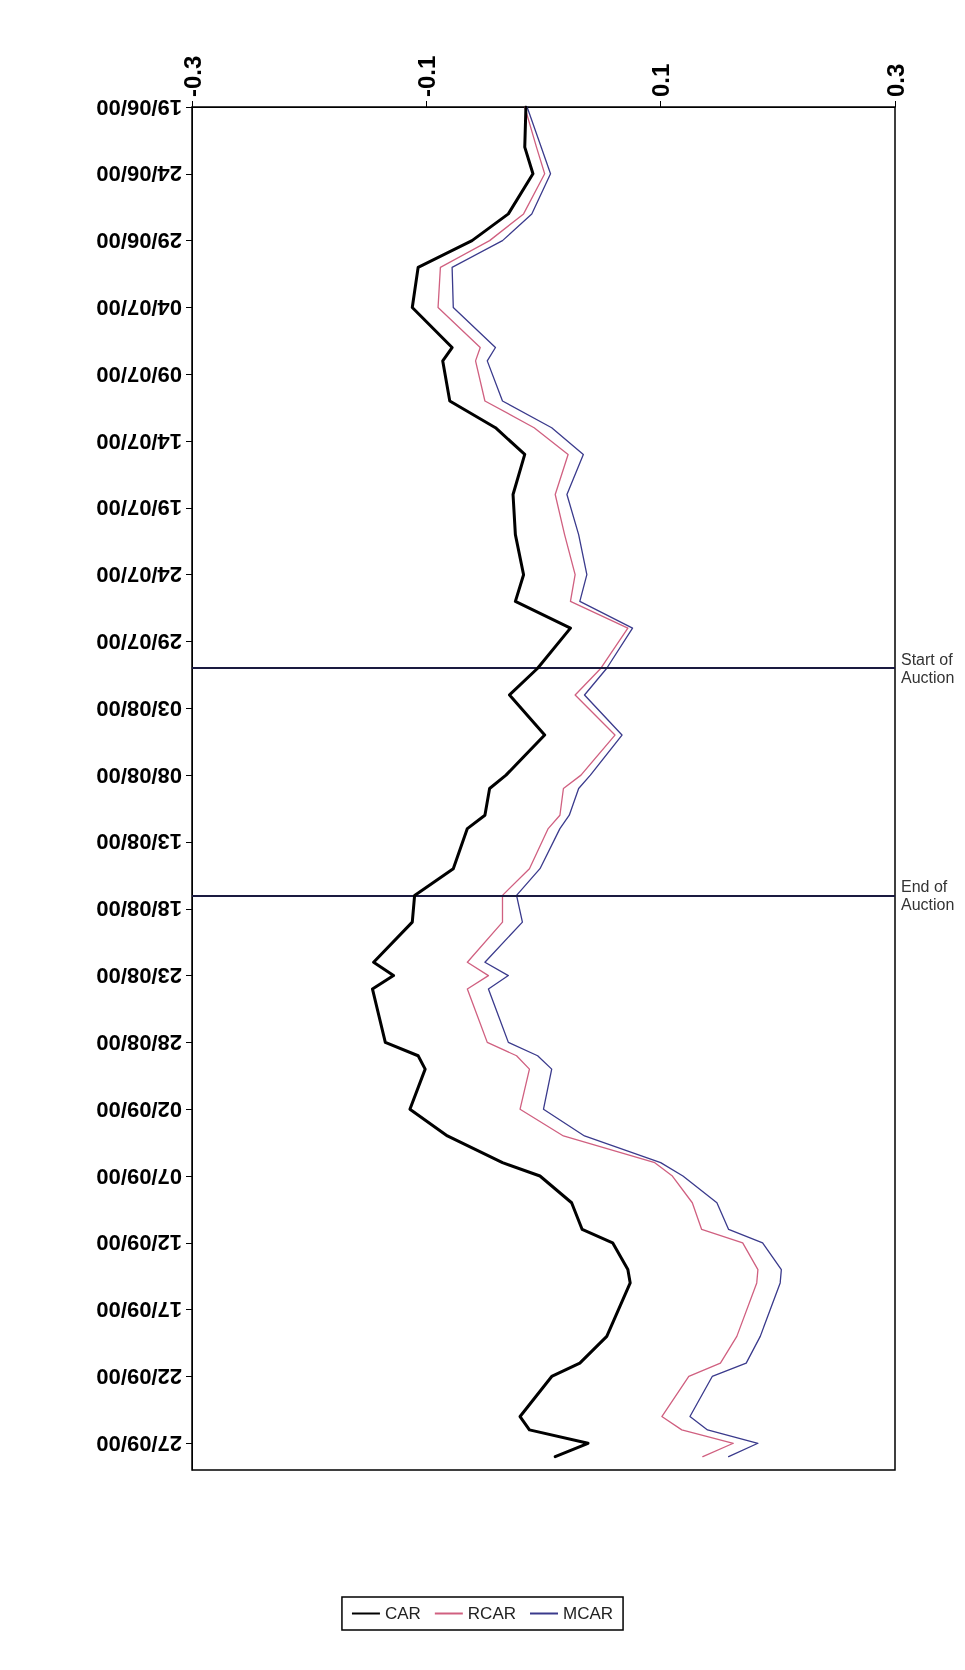 The width and height of the screenshot is (965, 1670). I want to click on y-tick-label: 09/07/00, so click(139, 374).